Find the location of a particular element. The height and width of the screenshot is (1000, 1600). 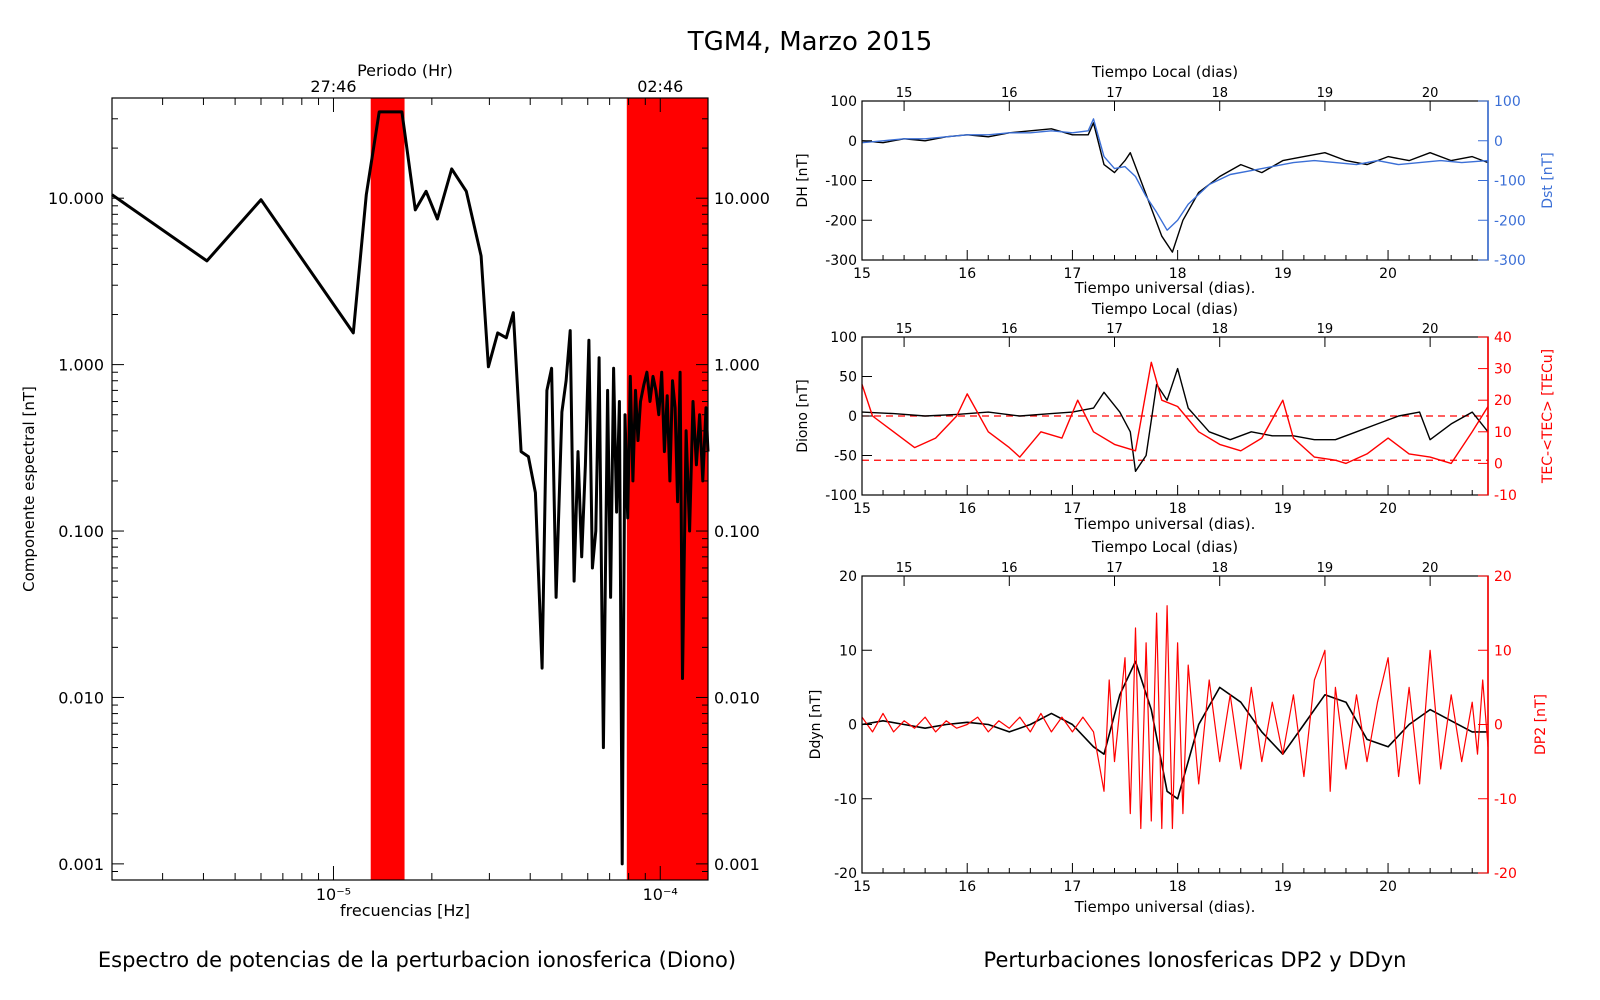

diono_tec-ytick-label: -50 is located at coordinates (845, 457).